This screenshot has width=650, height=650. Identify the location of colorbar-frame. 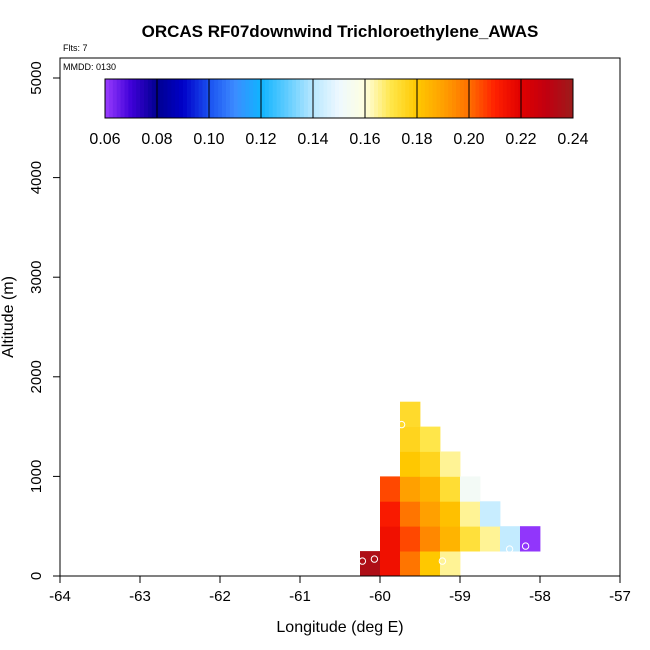
(339, 98).